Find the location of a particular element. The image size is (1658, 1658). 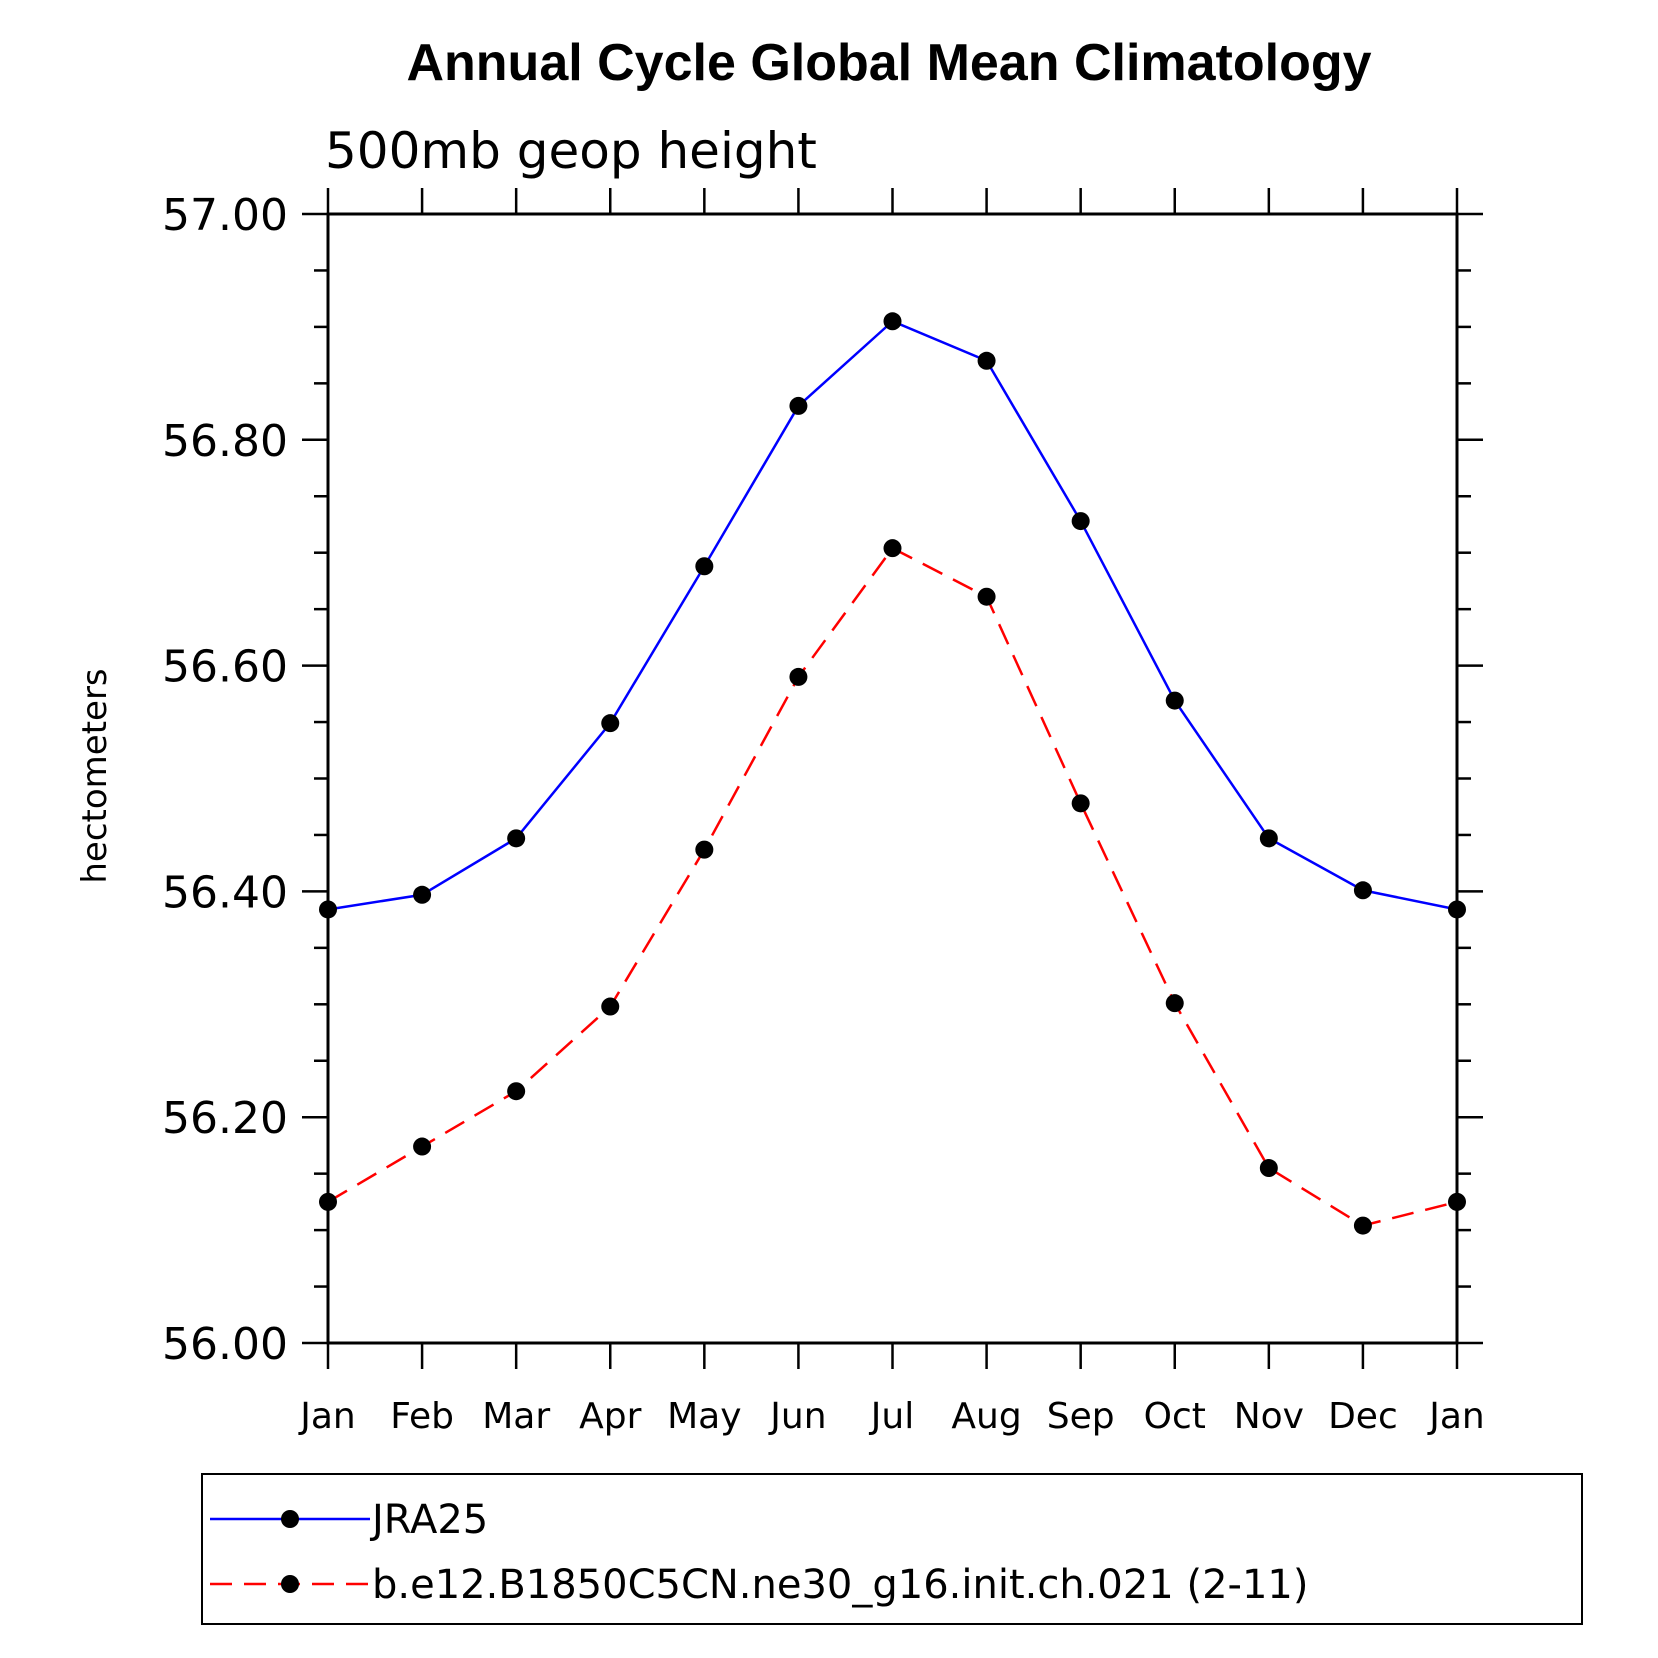

x-tick-label: Jun is located at coordinates (797, 1416).